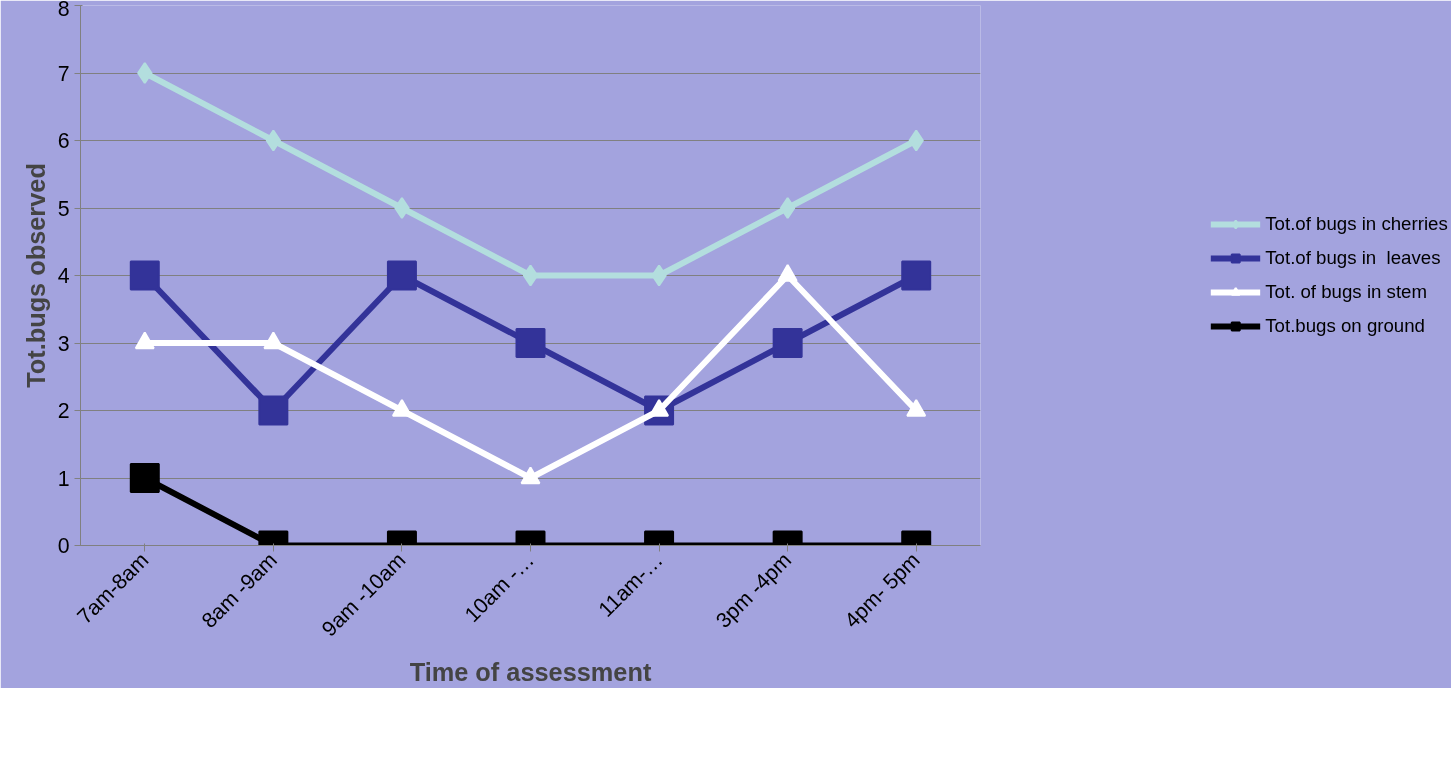 The image size is (1451, 757). I want to click on x-axis-title: Time of assessment, so click(530, 671).